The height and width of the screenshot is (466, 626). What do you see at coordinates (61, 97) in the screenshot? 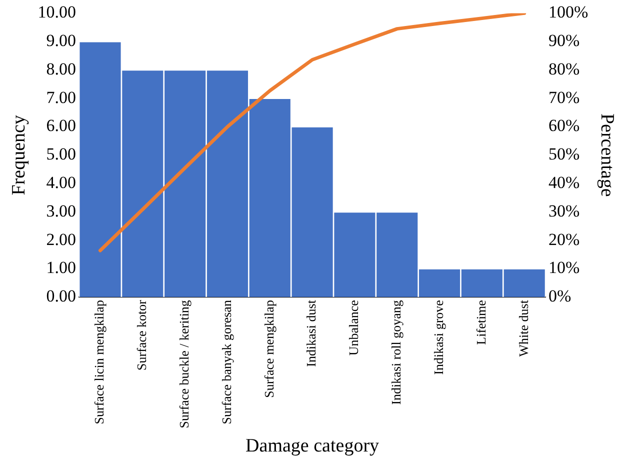
I see `y-tick-label: 7.00` at bounding box center [61, 97].